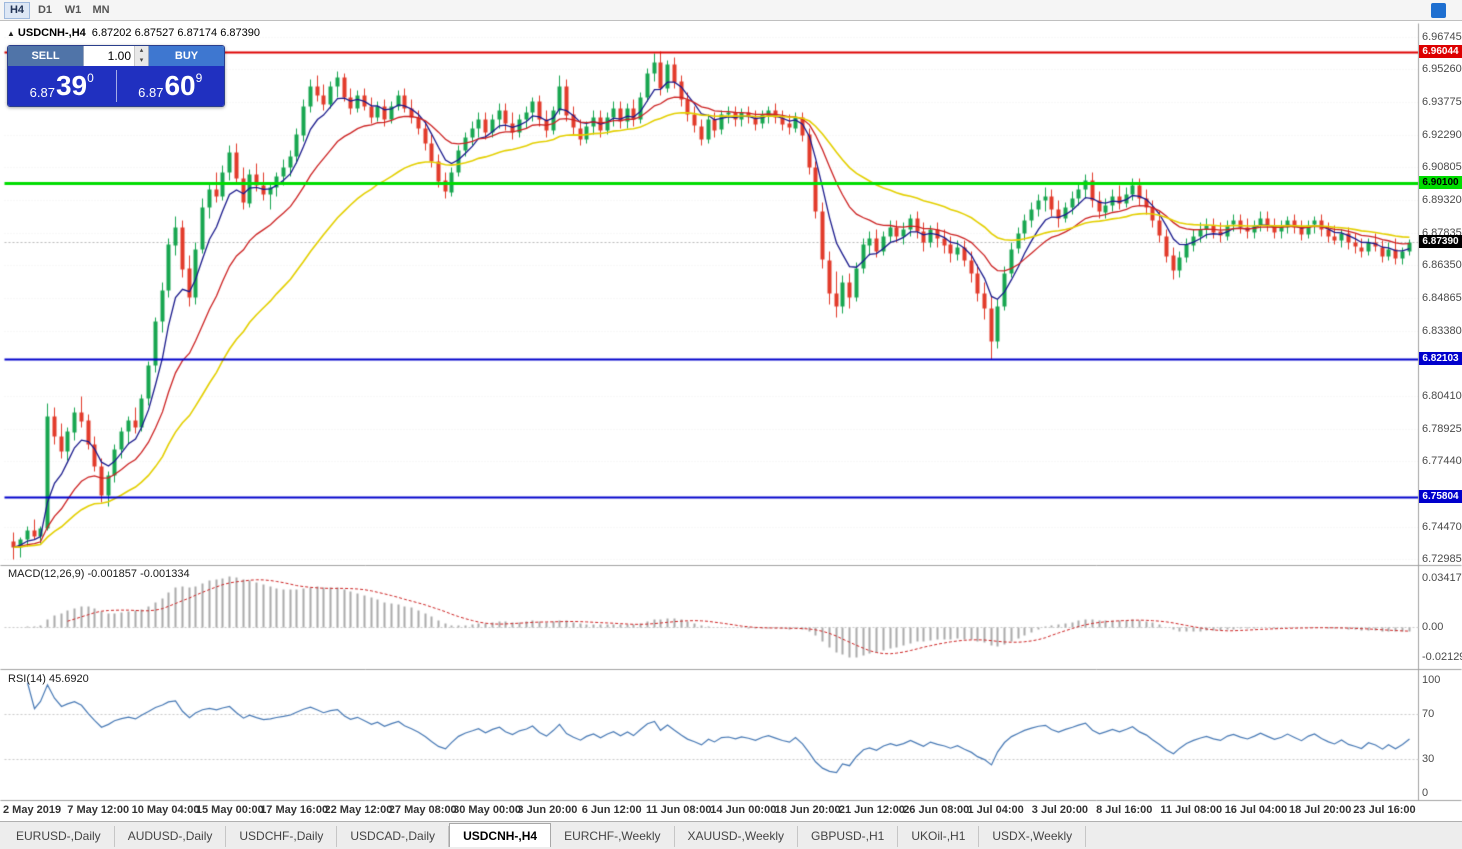 Image resolution: width=1462 pixels, height=849 pixels. Describe the element at coordinates (1442, 526) in the screenshot. I see `price-axis-label: 6.74470` at that location.